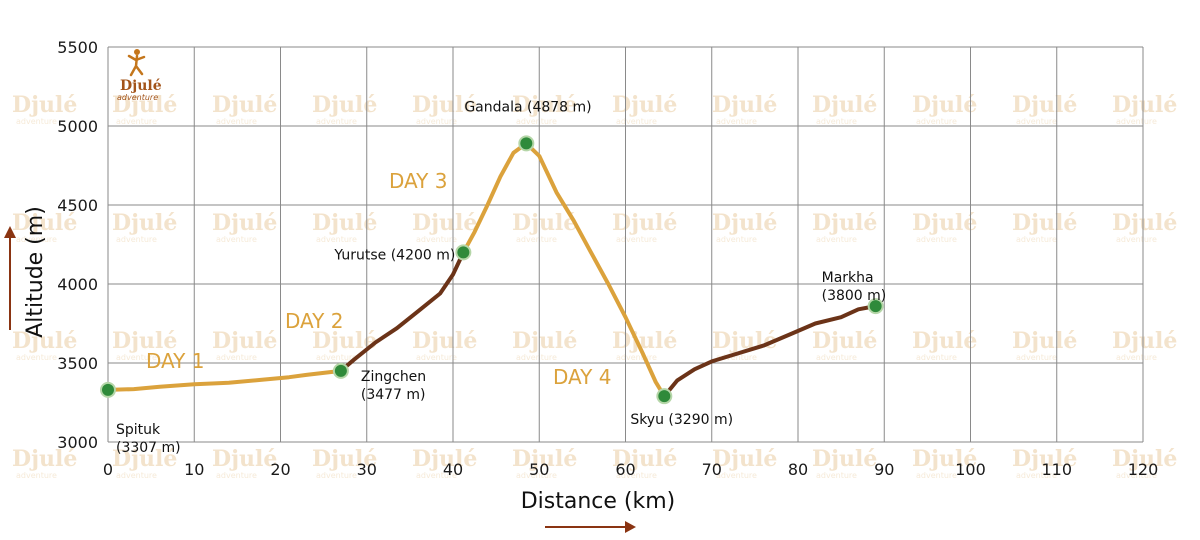 The width and height of the screenshot is (1200, 540). Describe the element at coordinates (393, 395) in the screenshot. I see `waypoint-altitude-label: (3477 m)` at that location.